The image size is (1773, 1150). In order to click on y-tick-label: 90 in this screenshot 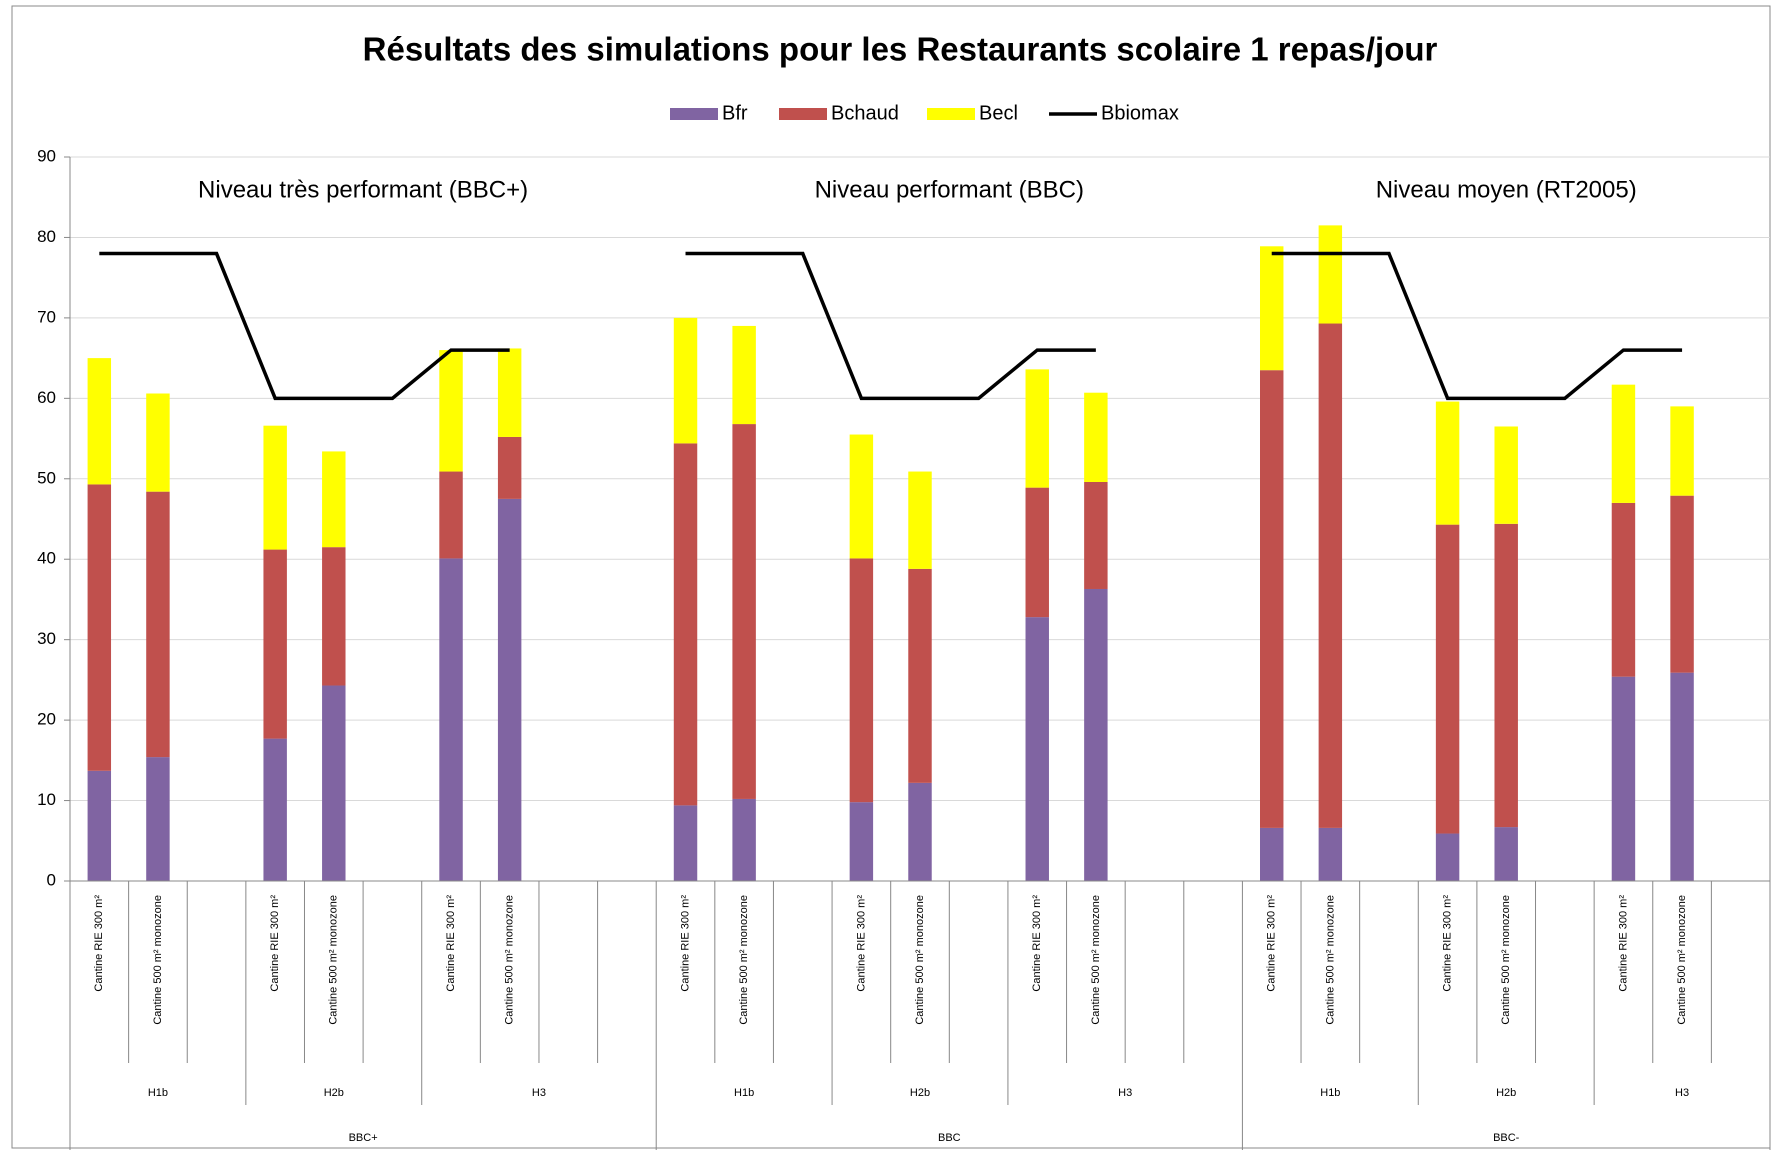, I will do `click(46, 155)`.